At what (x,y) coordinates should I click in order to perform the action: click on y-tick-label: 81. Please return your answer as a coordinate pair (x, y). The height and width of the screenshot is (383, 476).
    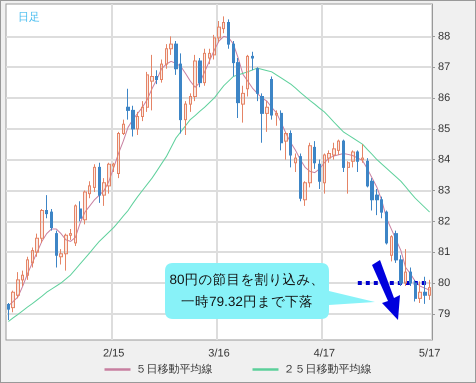
    Looking at the image, I should click on (444, 252).